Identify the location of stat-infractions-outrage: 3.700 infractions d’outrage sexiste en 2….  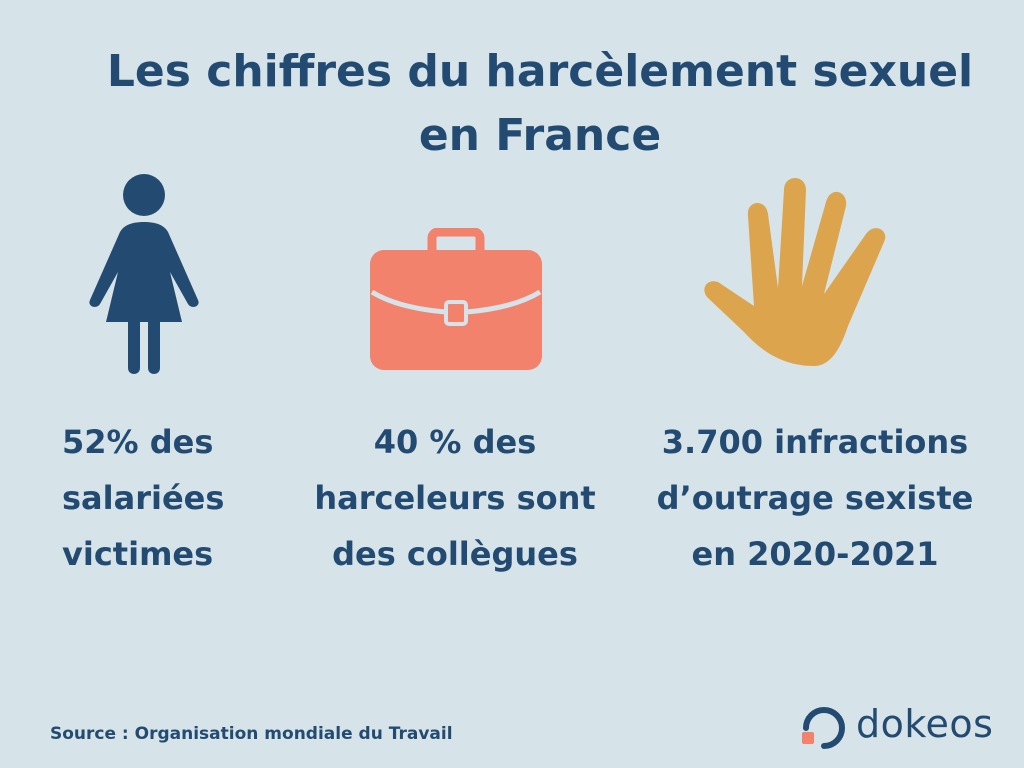
(815, 498).